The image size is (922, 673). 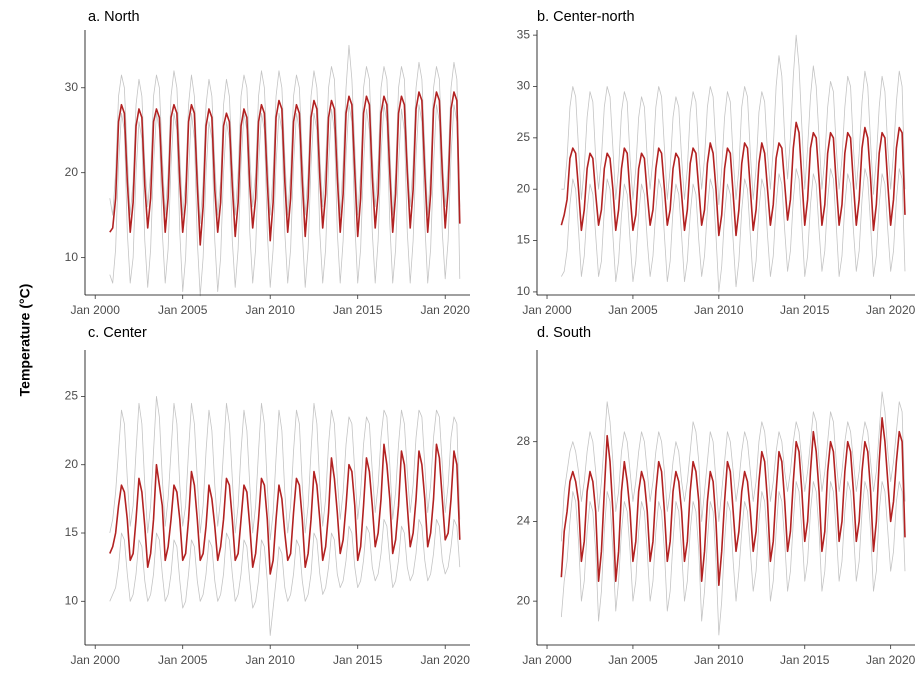 I want to click on y-tick-label: 24, so click(x=524, y=521).